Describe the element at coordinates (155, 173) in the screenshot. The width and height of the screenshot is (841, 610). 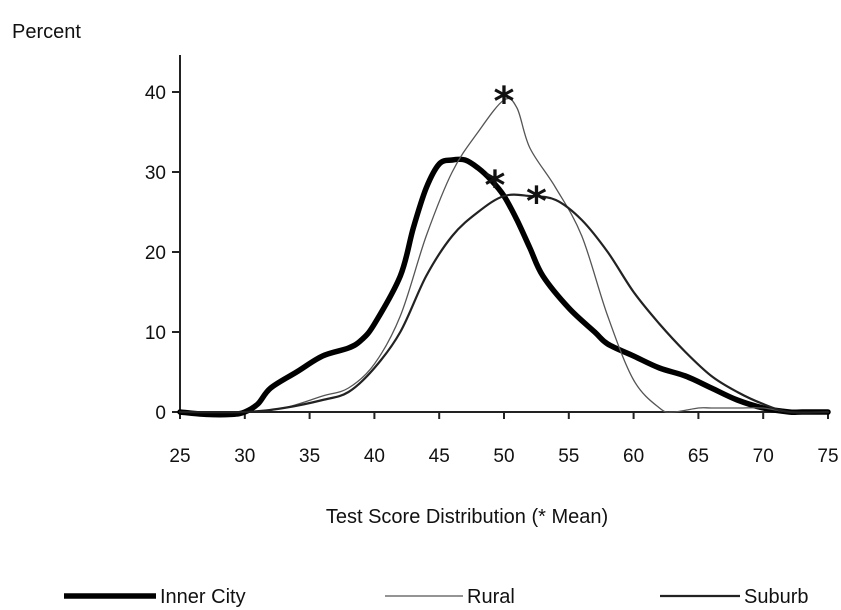
I see `y-tick-label: 30` at that location.